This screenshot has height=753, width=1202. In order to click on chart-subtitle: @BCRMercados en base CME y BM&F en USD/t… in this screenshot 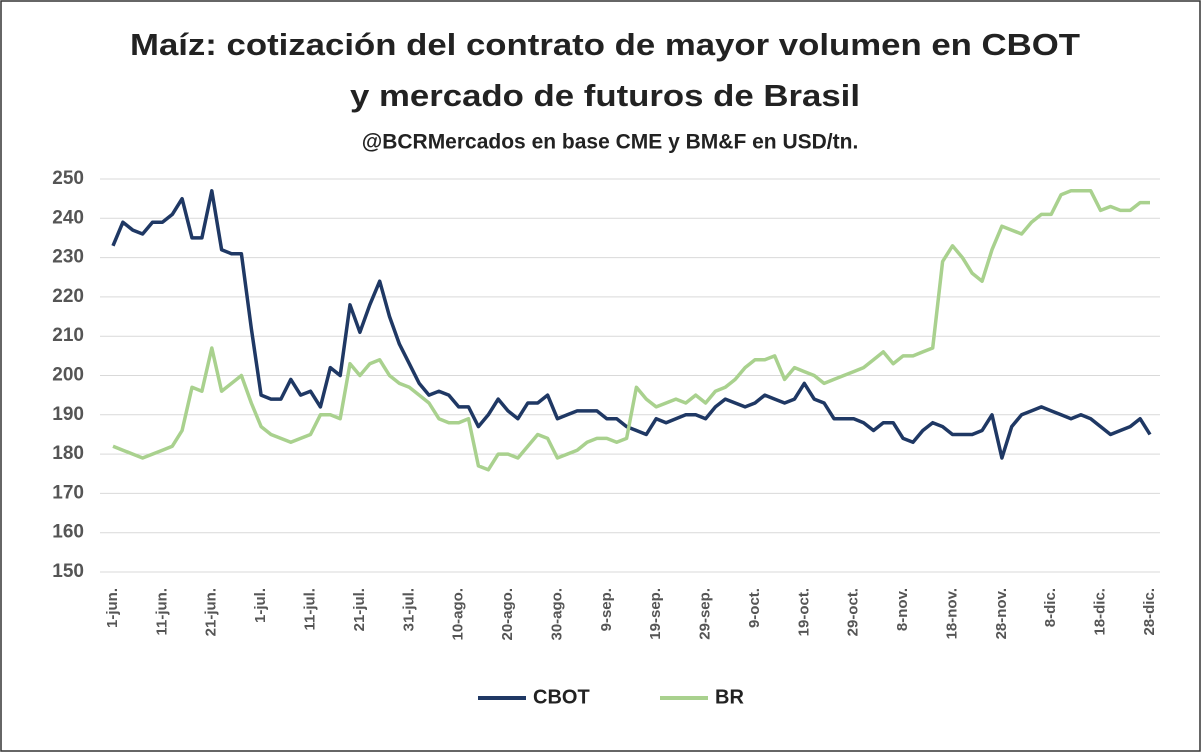, I will do `click(610, 142)`.